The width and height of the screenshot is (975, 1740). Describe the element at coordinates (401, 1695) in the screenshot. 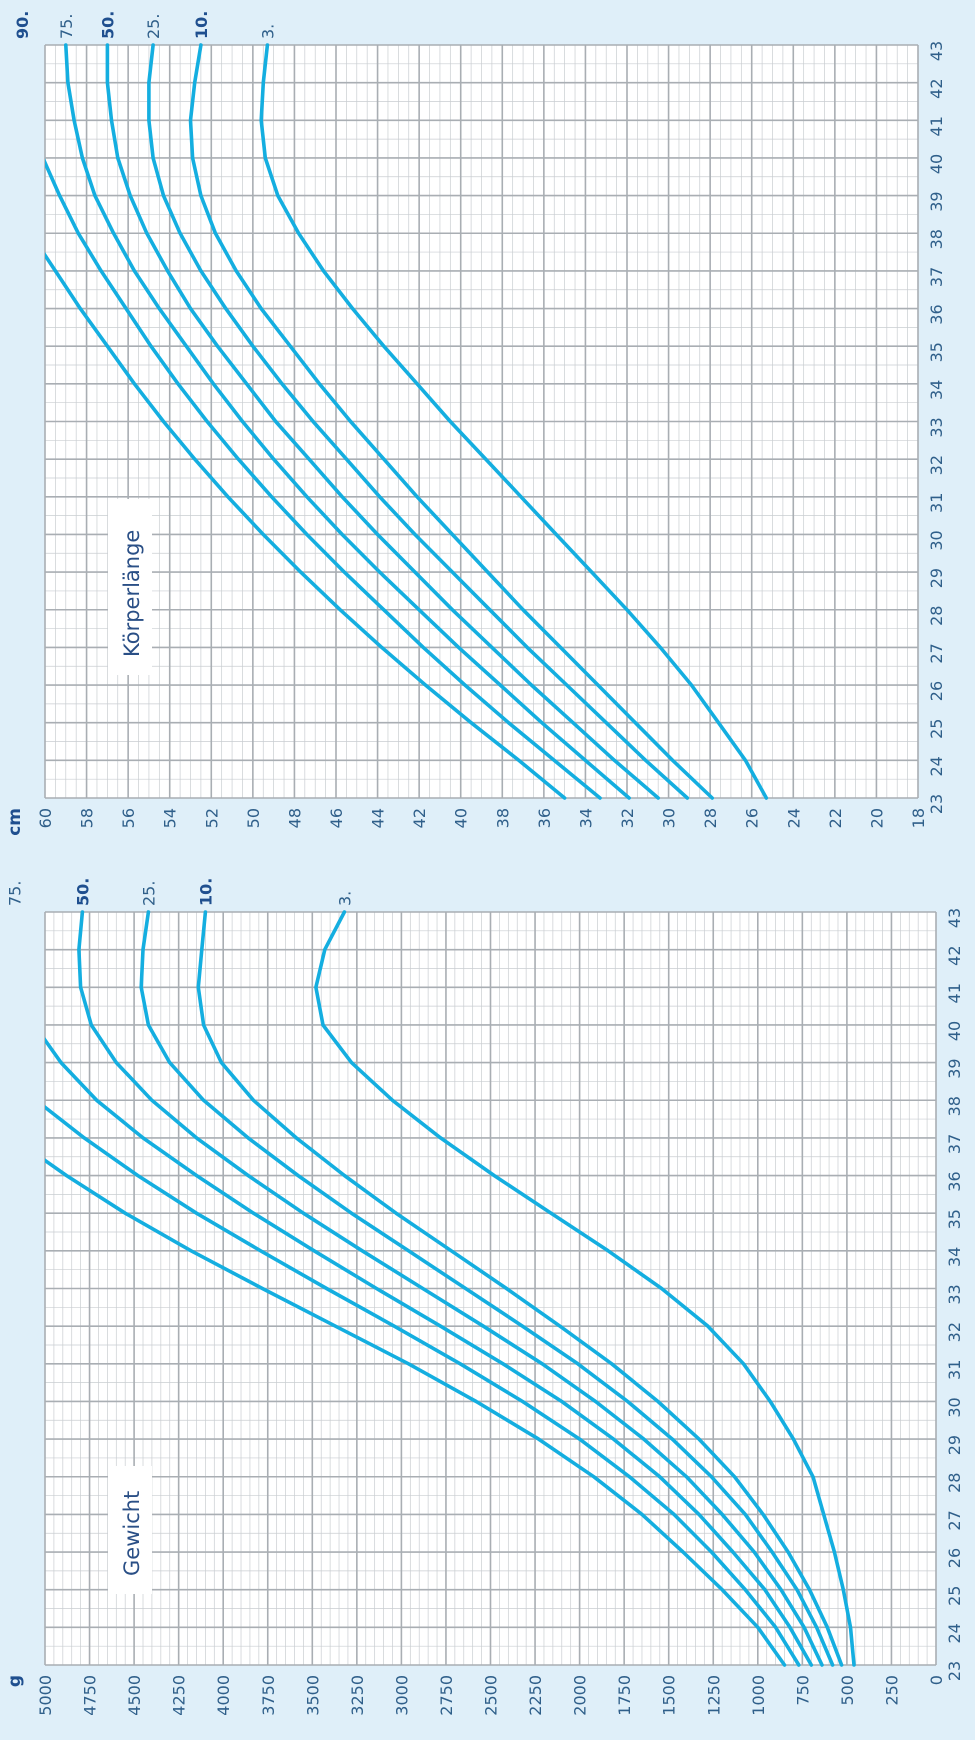

I see `y-tick-label: 3000` at that location.